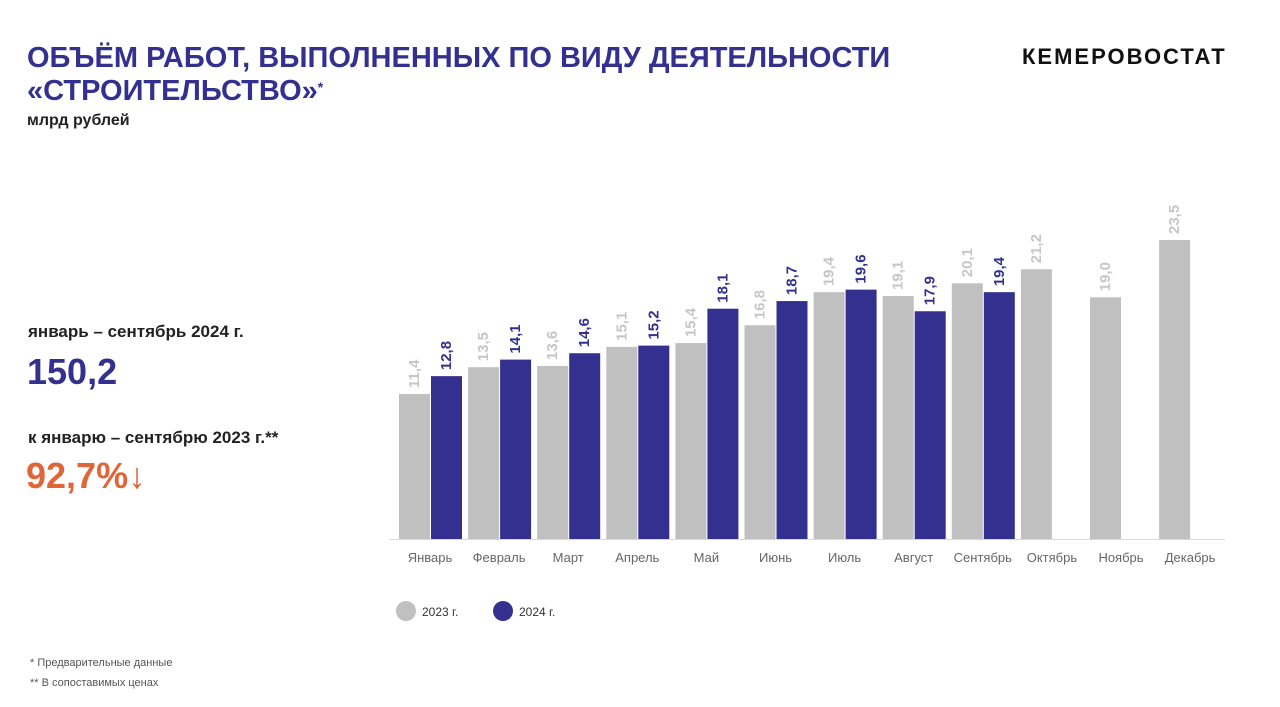 This screenshot has width=1280, height=707. What do you see at coordinates (537, 612) in the screenshot?
I see `legend-label: 2024 г.` at bounding box center [537, 612].